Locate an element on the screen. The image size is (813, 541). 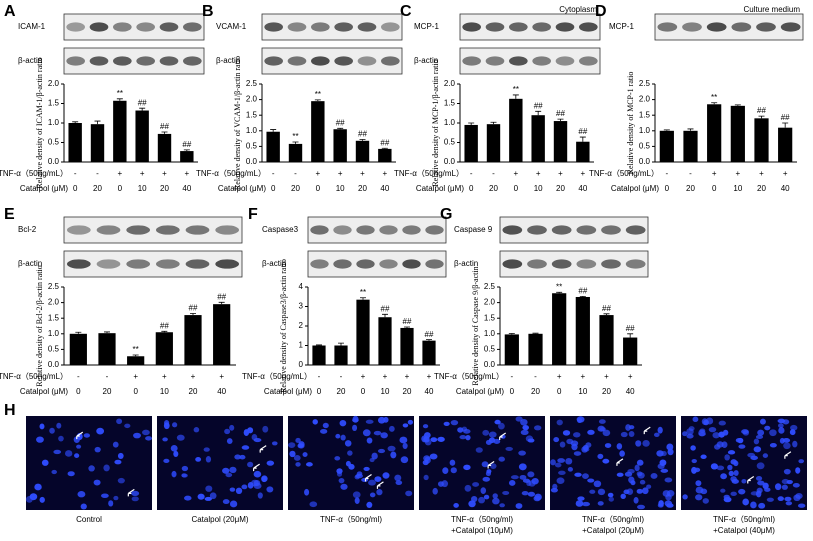
blot-label: ICAM-1 is located at coordinates (32, 26).